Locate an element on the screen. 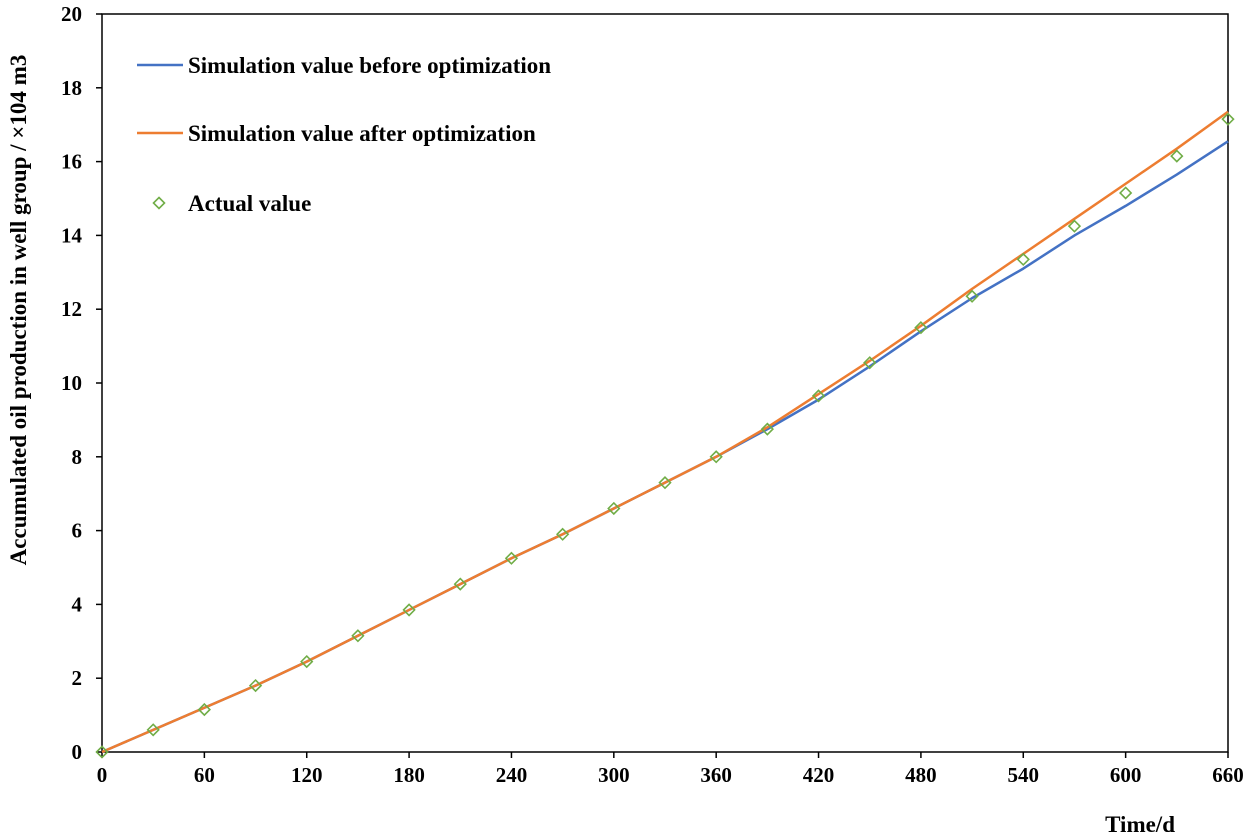 The height and width of the screenshot is (838, 1255). y-tick-label: 18 is located at coordinates (71, 88).